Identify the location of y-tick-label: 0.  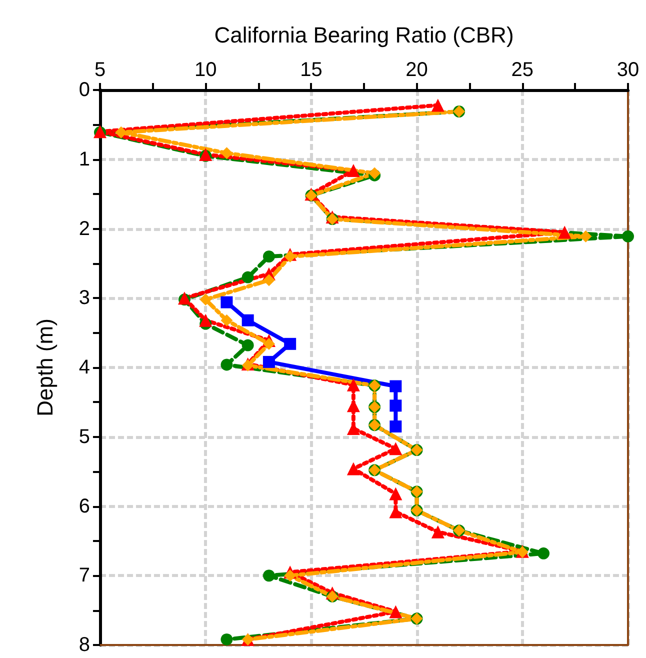
(84, 90).